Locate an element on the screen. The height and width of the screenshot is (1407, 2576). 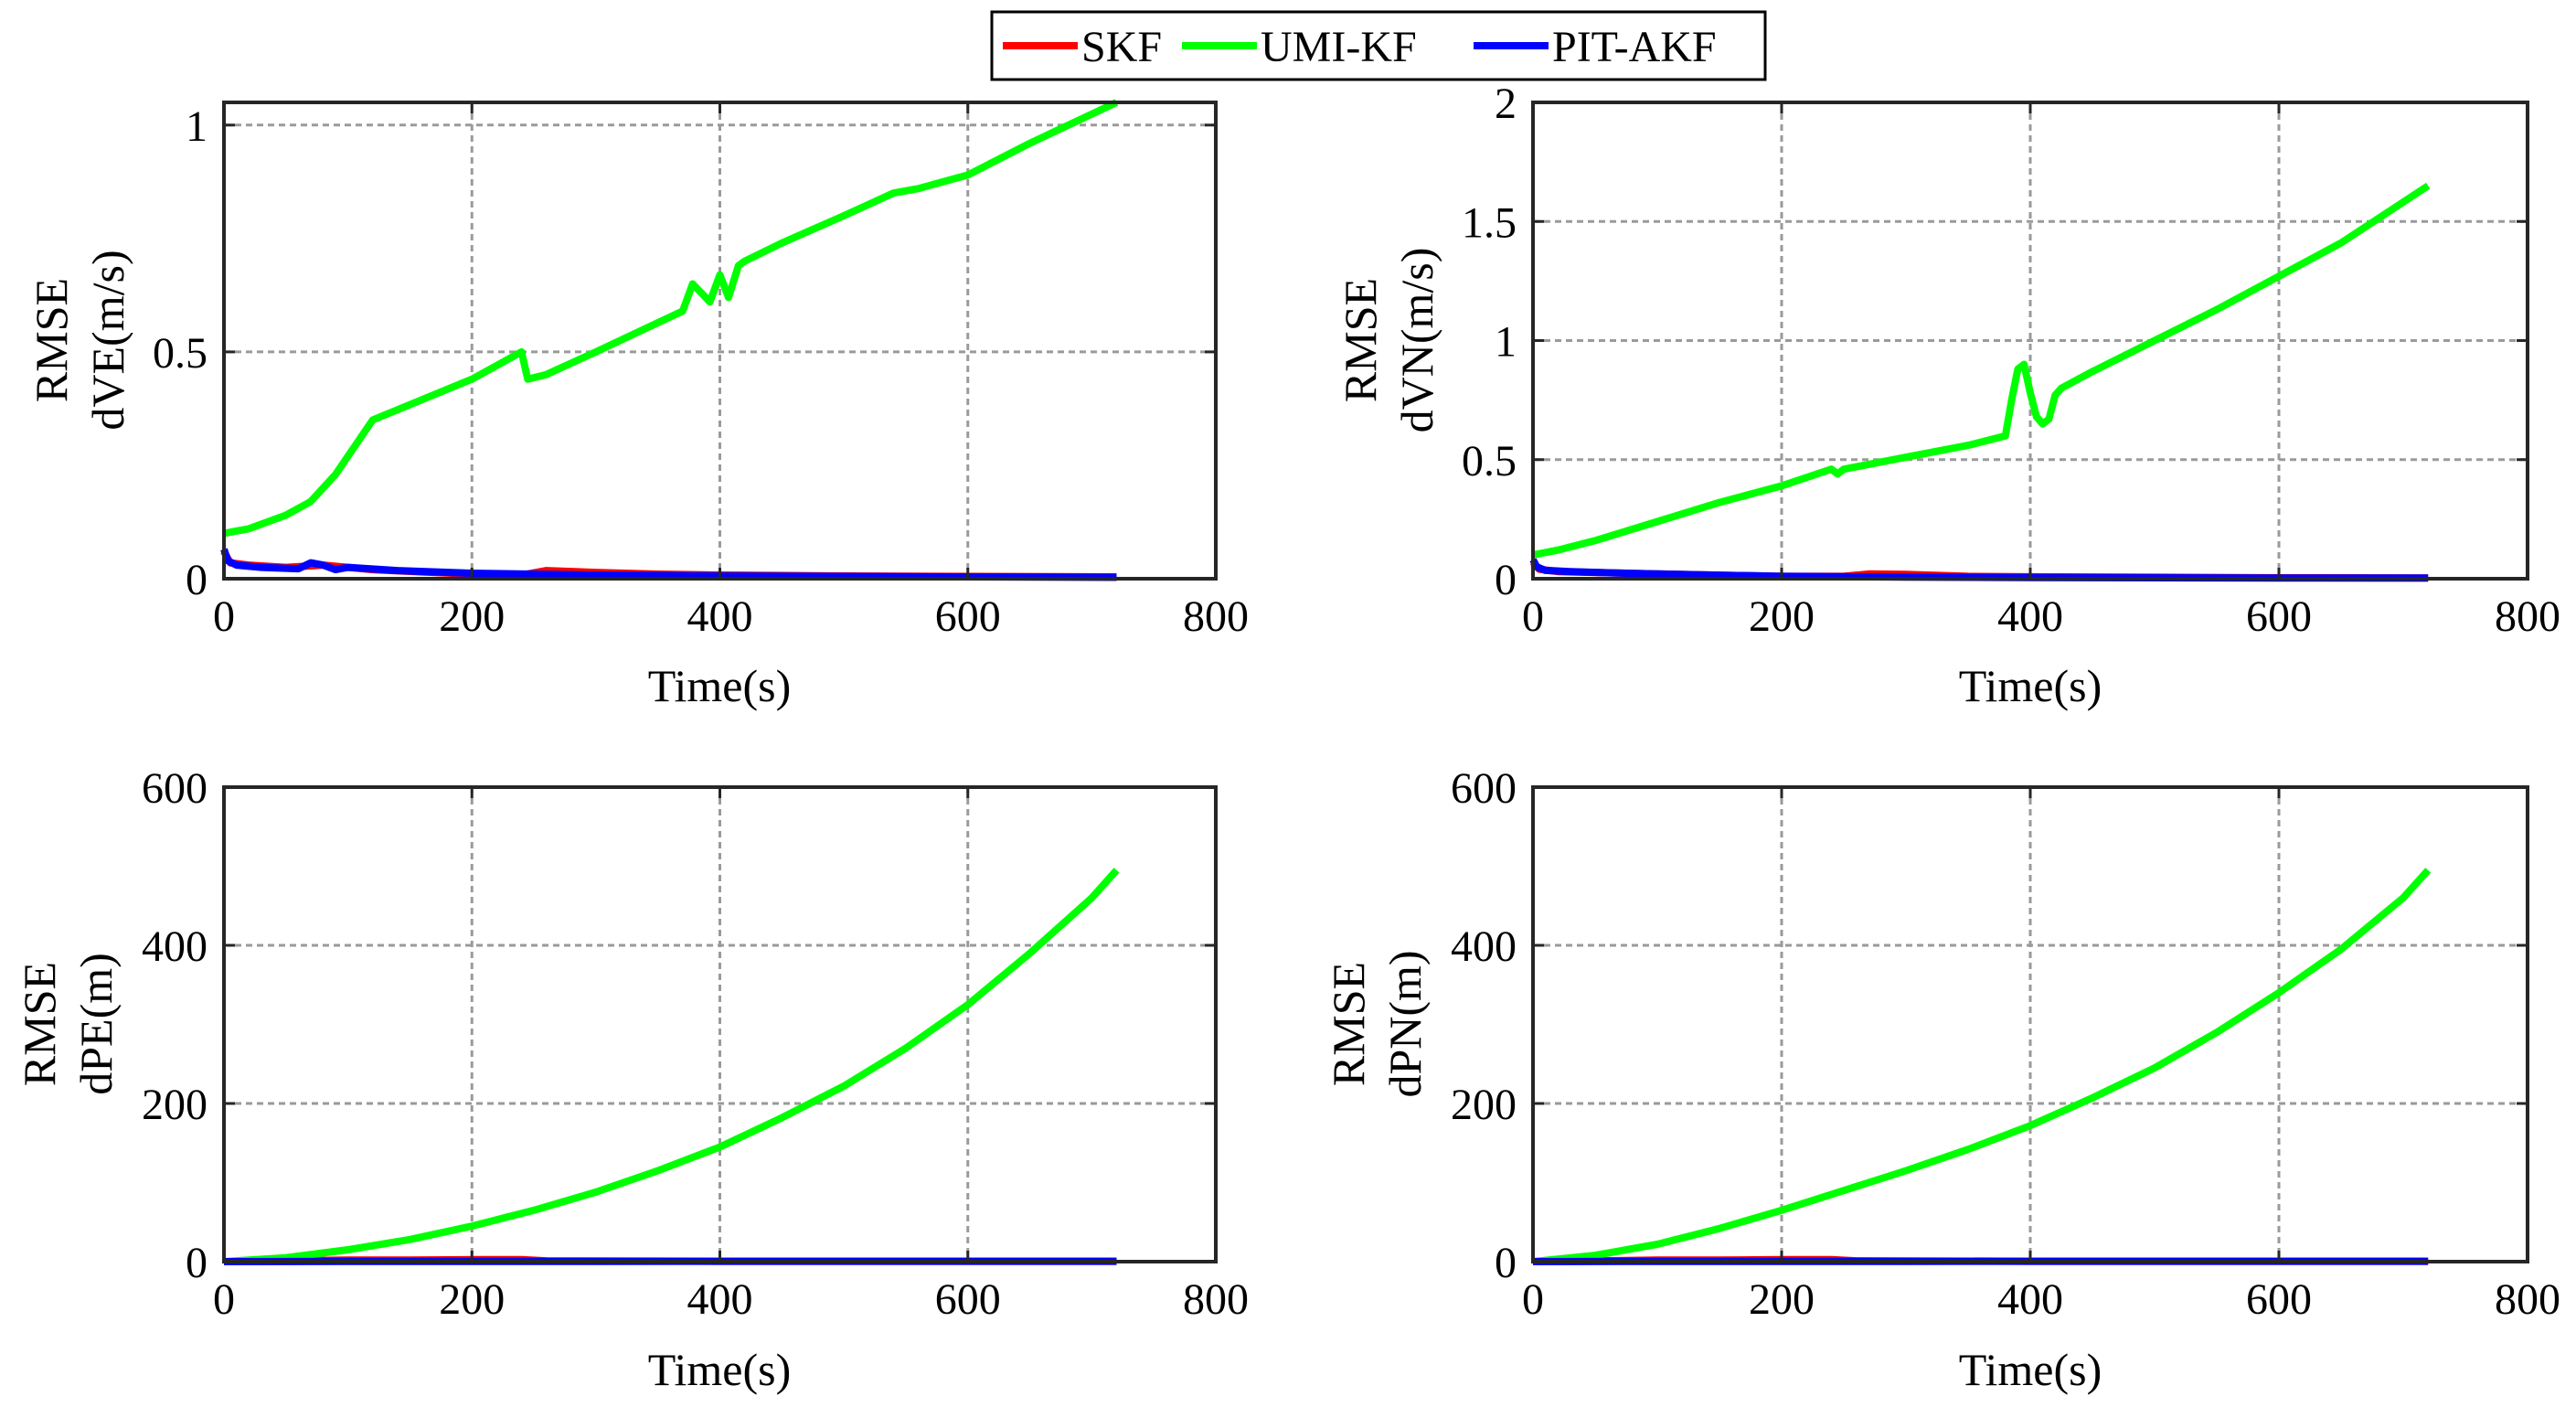
y-axis-label-line2: dPN(m) is located at coordinates (1405, 1023).